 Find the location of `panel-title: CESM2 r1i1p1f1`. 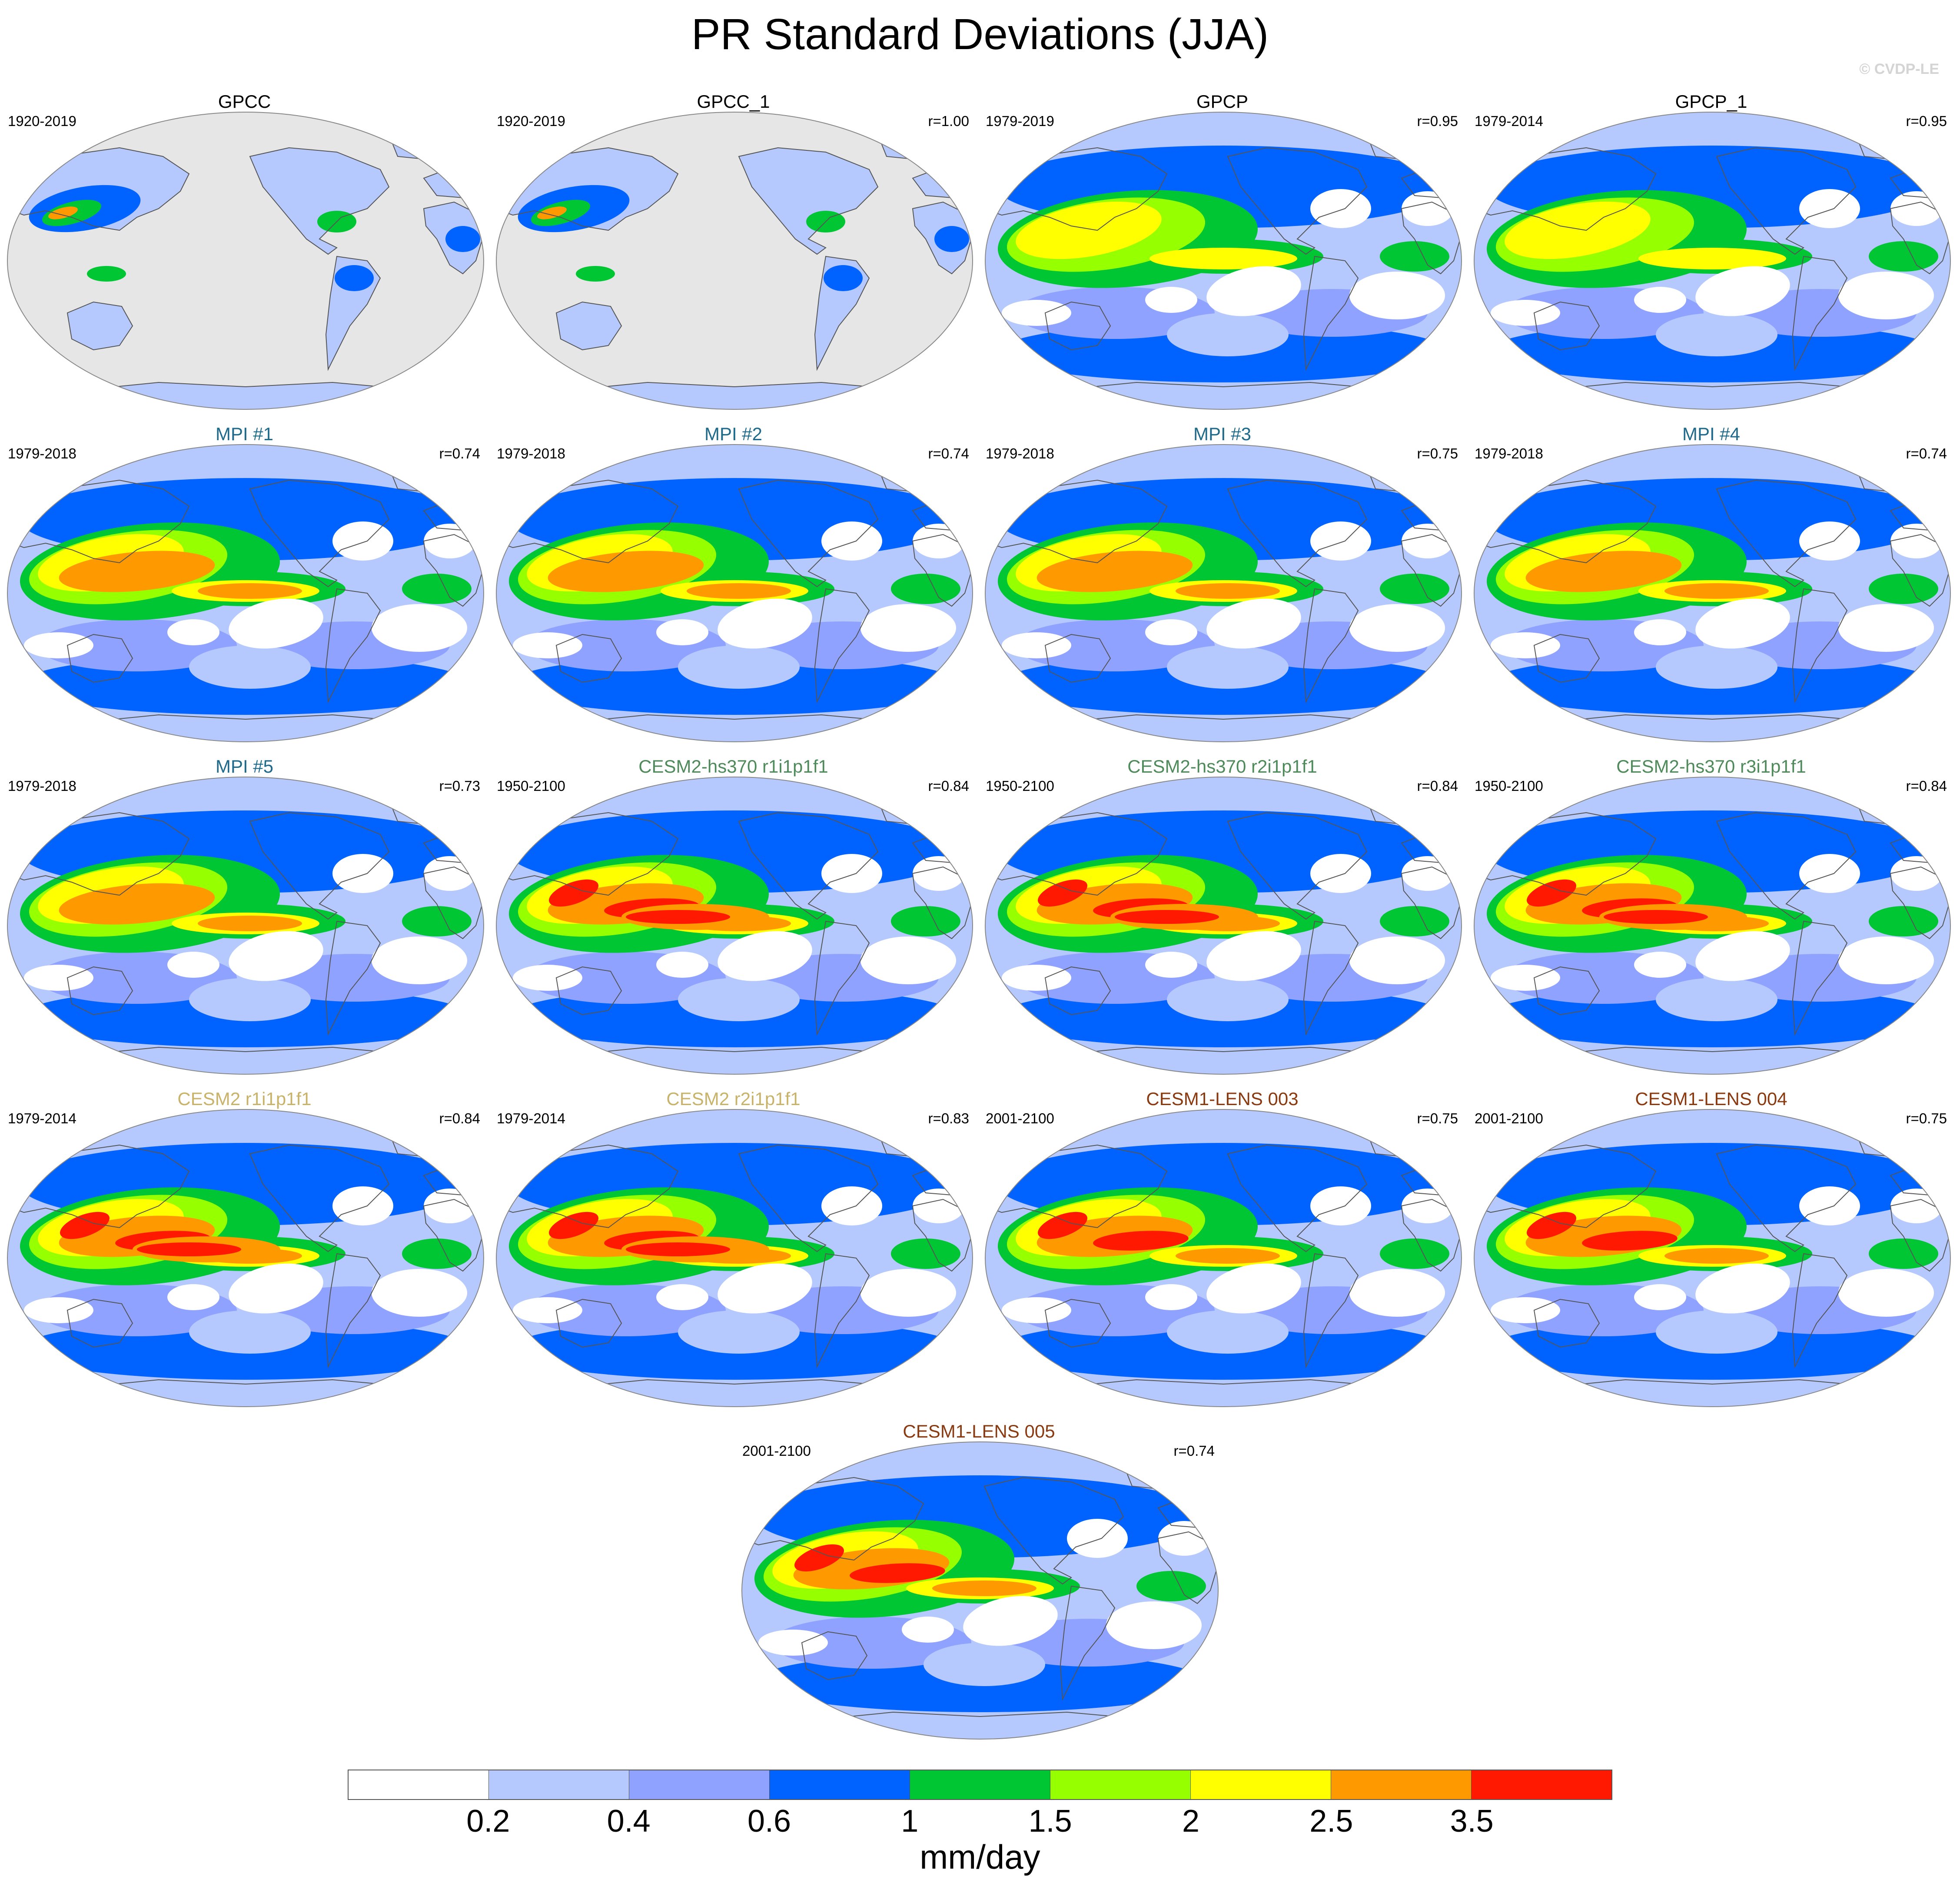

panel-title: CESM2 r1i1p1f1 is located at coordinates (244, 1099).